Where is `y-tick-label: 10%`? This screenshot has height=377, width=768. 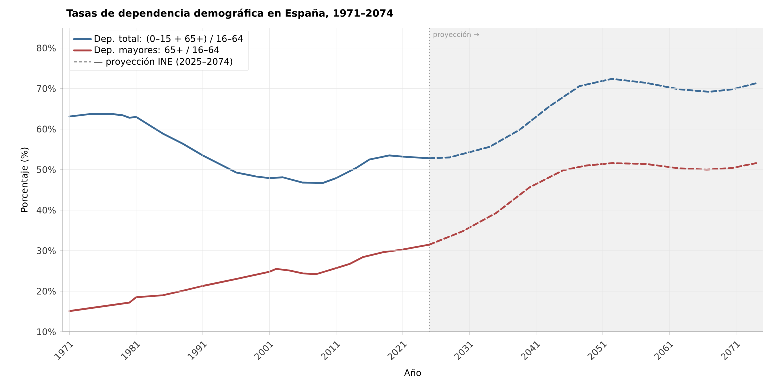
y-tick-label: 10% is located at coordinates (46, 332).